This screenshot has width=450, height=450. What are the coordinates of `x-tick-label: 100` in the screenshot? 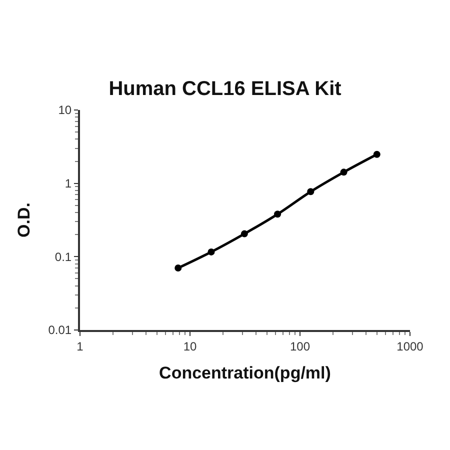 It's located at (300, 346).